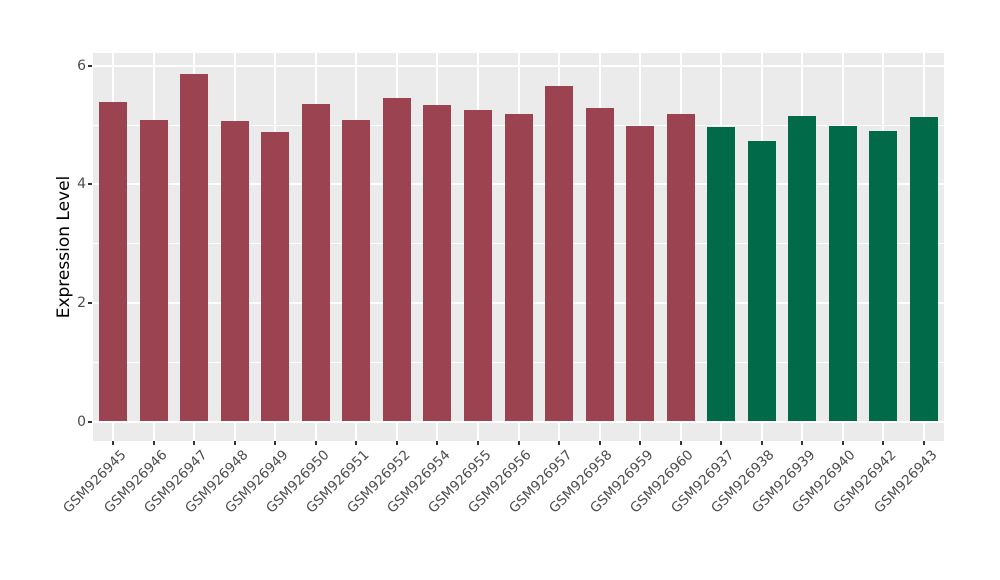 The height and width of the screenshot is (580, 1000). I want to click on y-tick-label-4: 4, so click(81, 184).